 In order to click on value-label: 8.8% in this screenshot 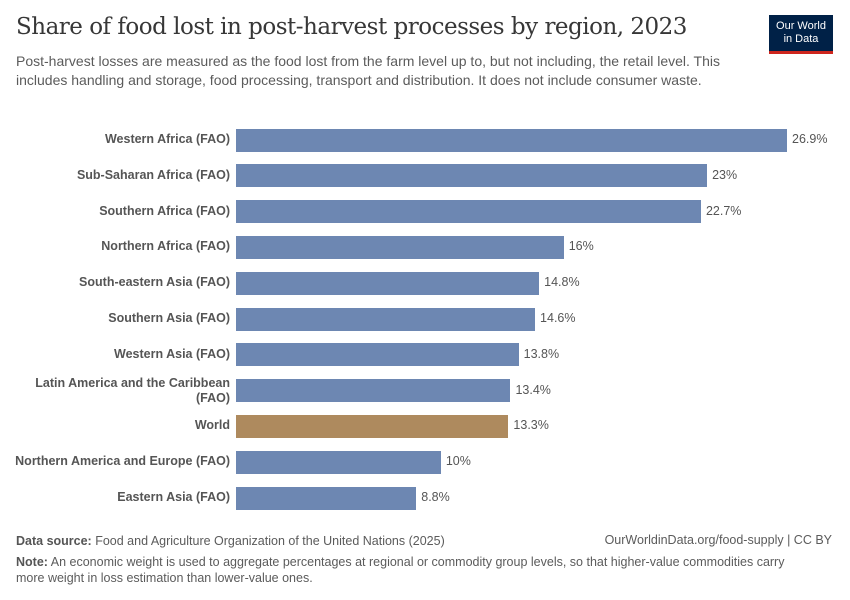, I will do `click(435, 497)`.